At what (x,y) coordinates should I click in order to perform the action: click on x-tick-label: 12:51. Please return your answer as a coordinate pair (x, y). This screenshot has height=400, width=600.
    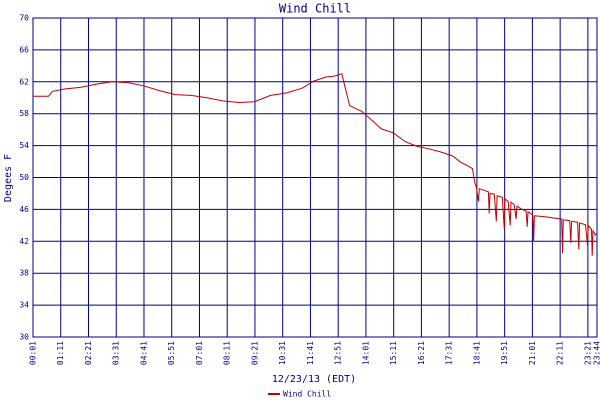
    Looking at the image, I should click on (338, 353).